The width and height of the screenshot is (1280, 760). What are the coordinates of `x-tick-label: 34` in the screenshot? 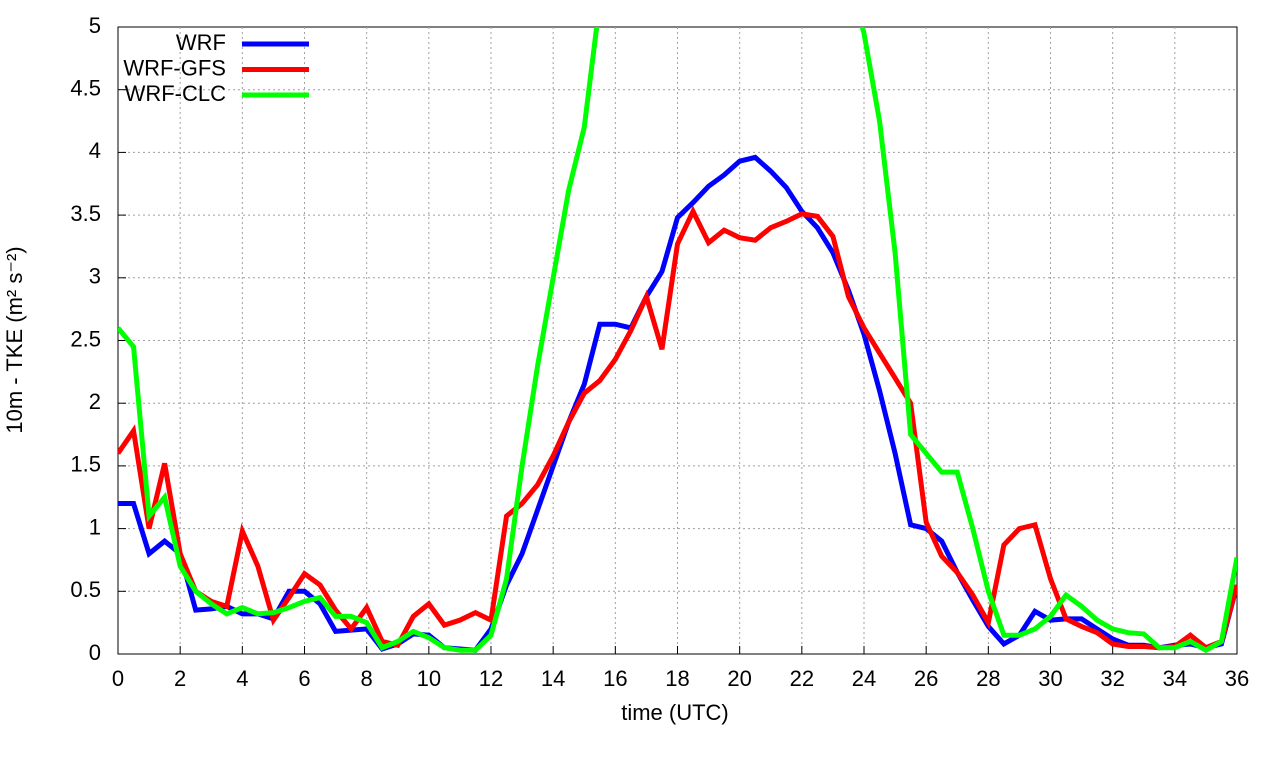 It's located at (1175, 678).